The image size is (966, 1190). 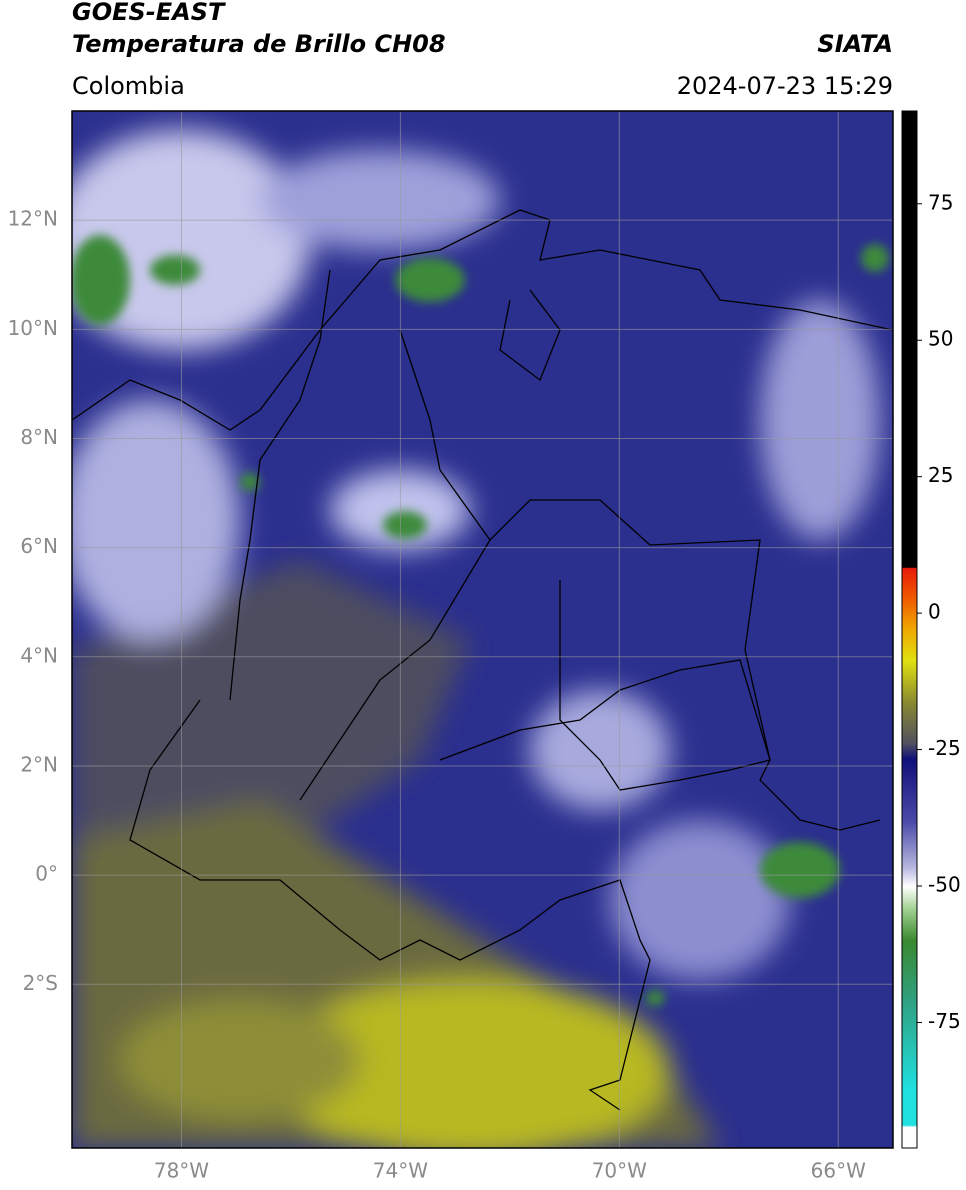 What do you see at coordinates (944, 885) in the screenshot?
I see `colorbar-tick-label: -50` at bounding box center [944, 885].